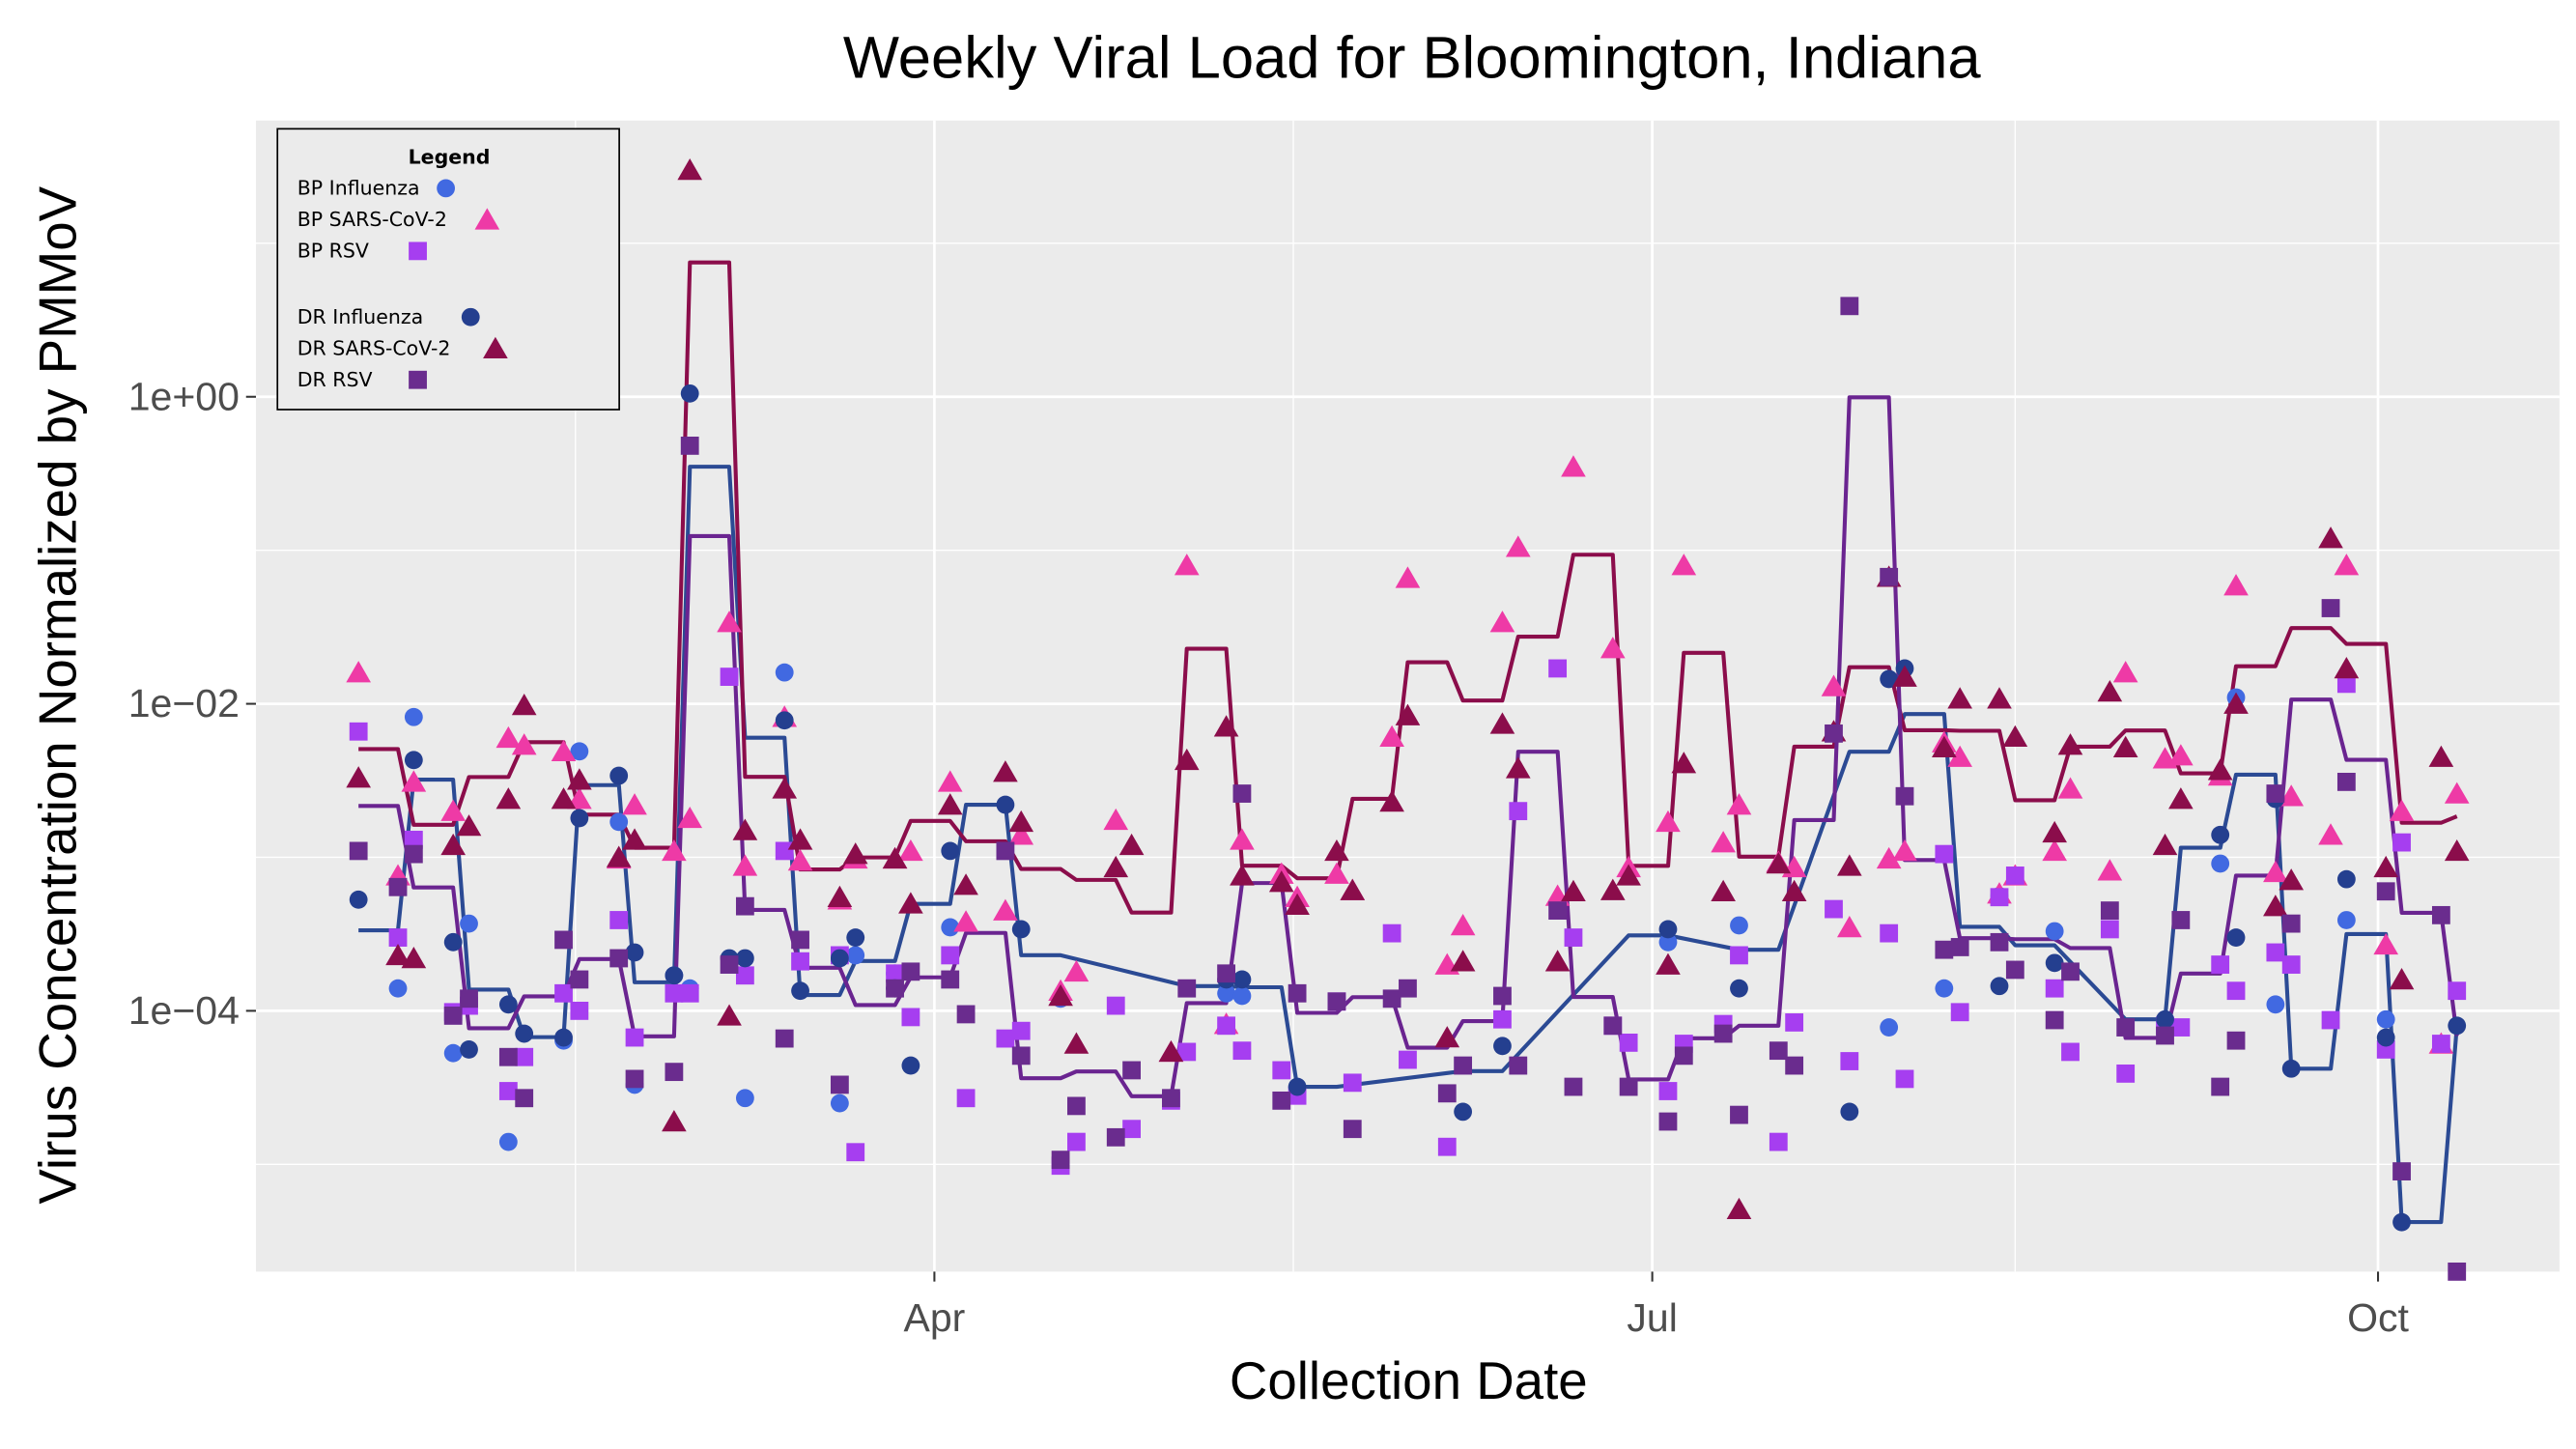  I want to click on legend-marker-circle-icon, so click(470, 317).